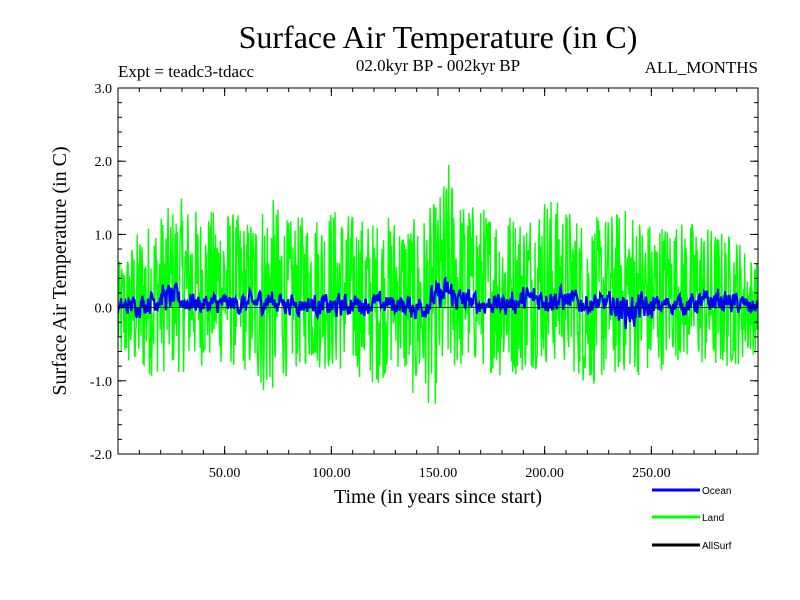  What do you see at coordinates (438, 37) in the screenshot?
I see `chart-title: Surface Air Temperature (in C)` at bounding box center [438, 37].